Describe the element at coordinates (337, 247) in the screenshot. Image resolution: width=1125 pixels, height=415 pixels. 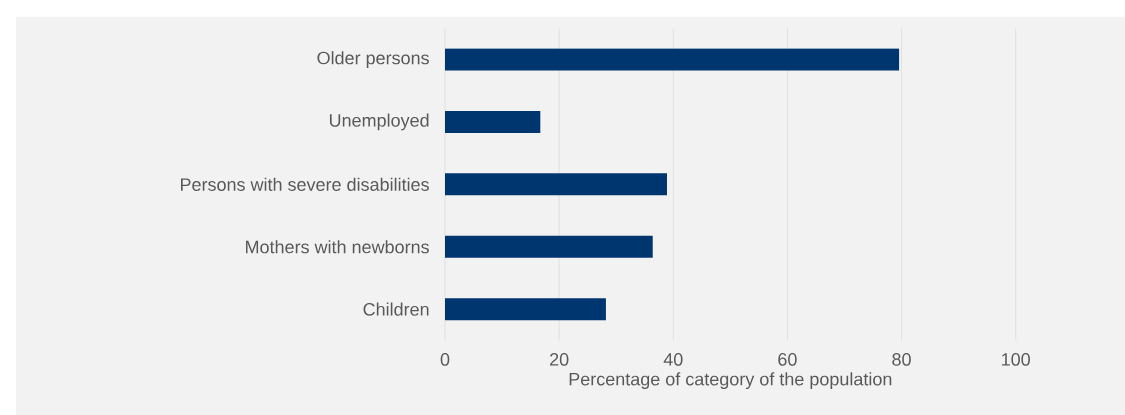
I see `y-tick-label: Mothers with newborns` at that location.